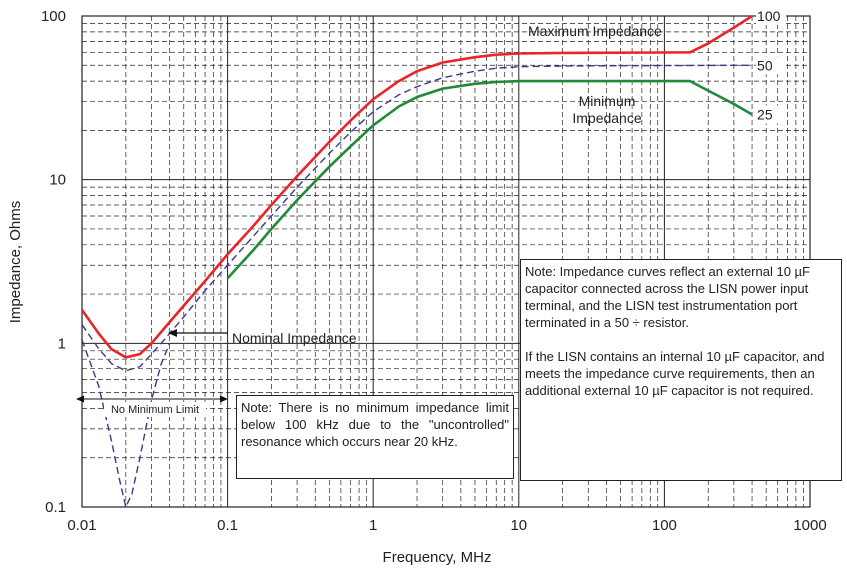  What do you see at coordinates (57, 180) in the screenshot?
I see `y-tick-label: 10` at bounding box center [57, 180].